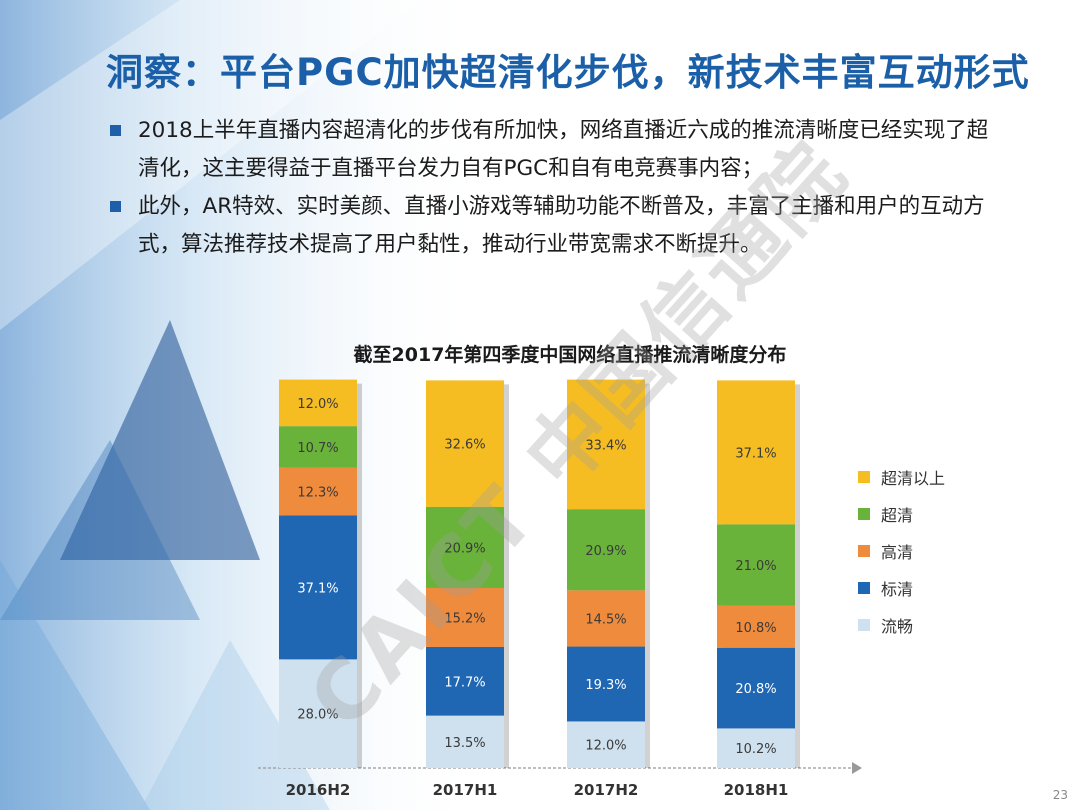 Image resolution: width=1080 pixels, height=810 pixels. I want to click on data-label: 19.3%, so click(605, 685).